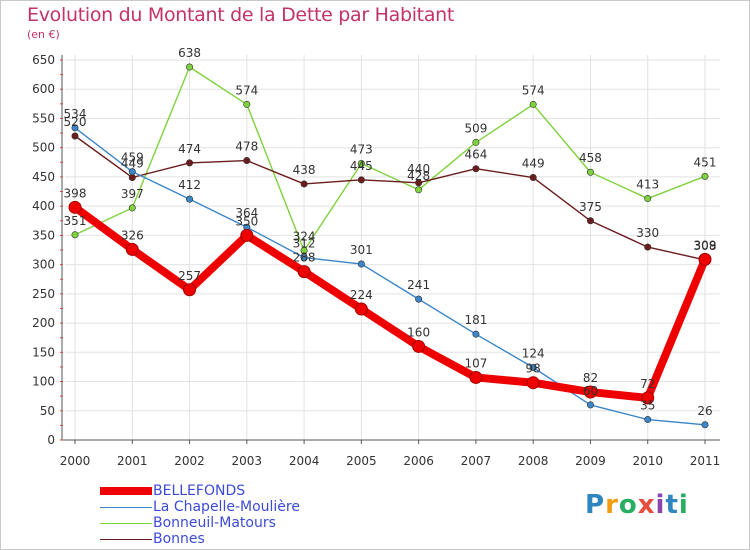  Describe the element at coordinates (705, 162) in the screenshot. I see `data-label-2: 451` at that location.